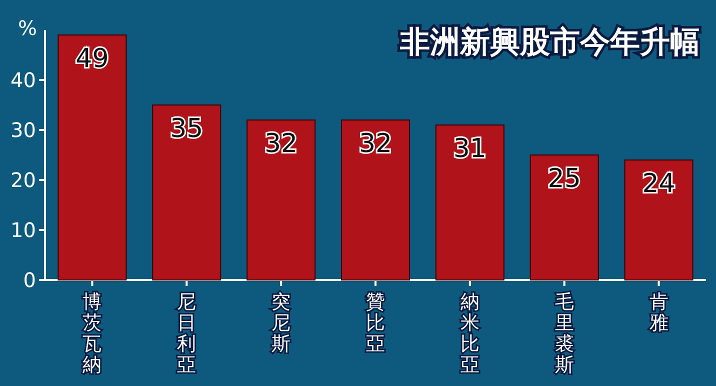 The image size is (716, 386). Describe the element at coordinates (92, 59) in the screenshot. I see `data-label: 49` at that location.